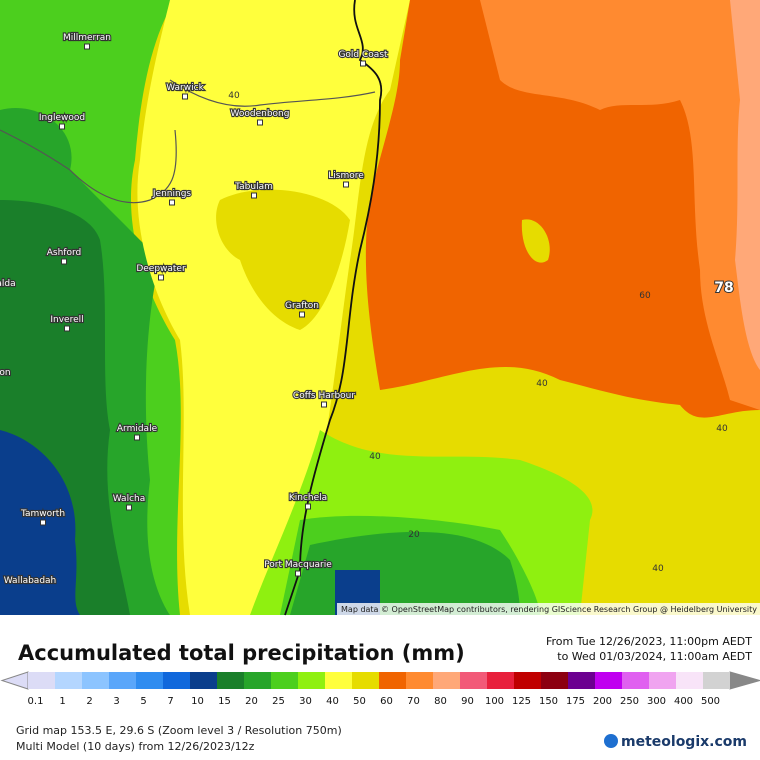 Image resolution: width=760 pixels, height=760 pixels. Describe the element at coordinates (386, 701) in the screenshot. I see `legend-label: 60` at that location.